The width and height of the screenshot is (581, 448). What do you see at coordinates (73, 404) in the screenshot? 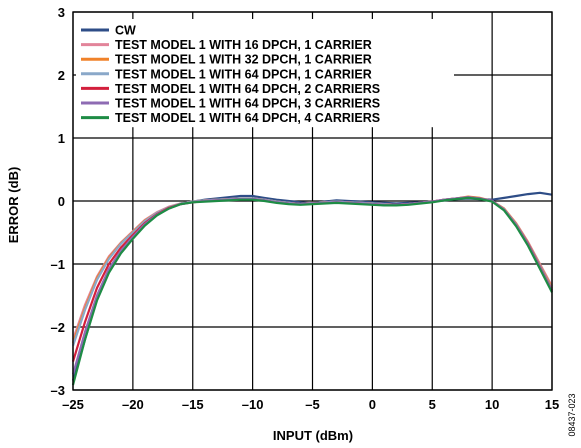
I see `x-tick-label: –25` at bounding box center [73, 404].